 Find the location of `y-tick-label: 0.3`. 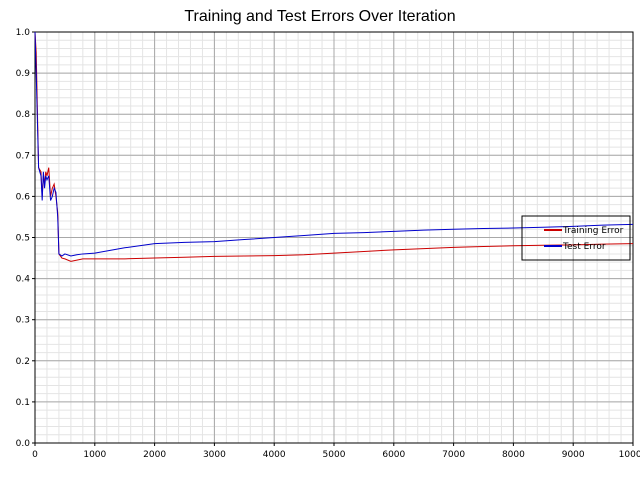

y-tick-label: 0.3 is located at coordinates (23, 321).